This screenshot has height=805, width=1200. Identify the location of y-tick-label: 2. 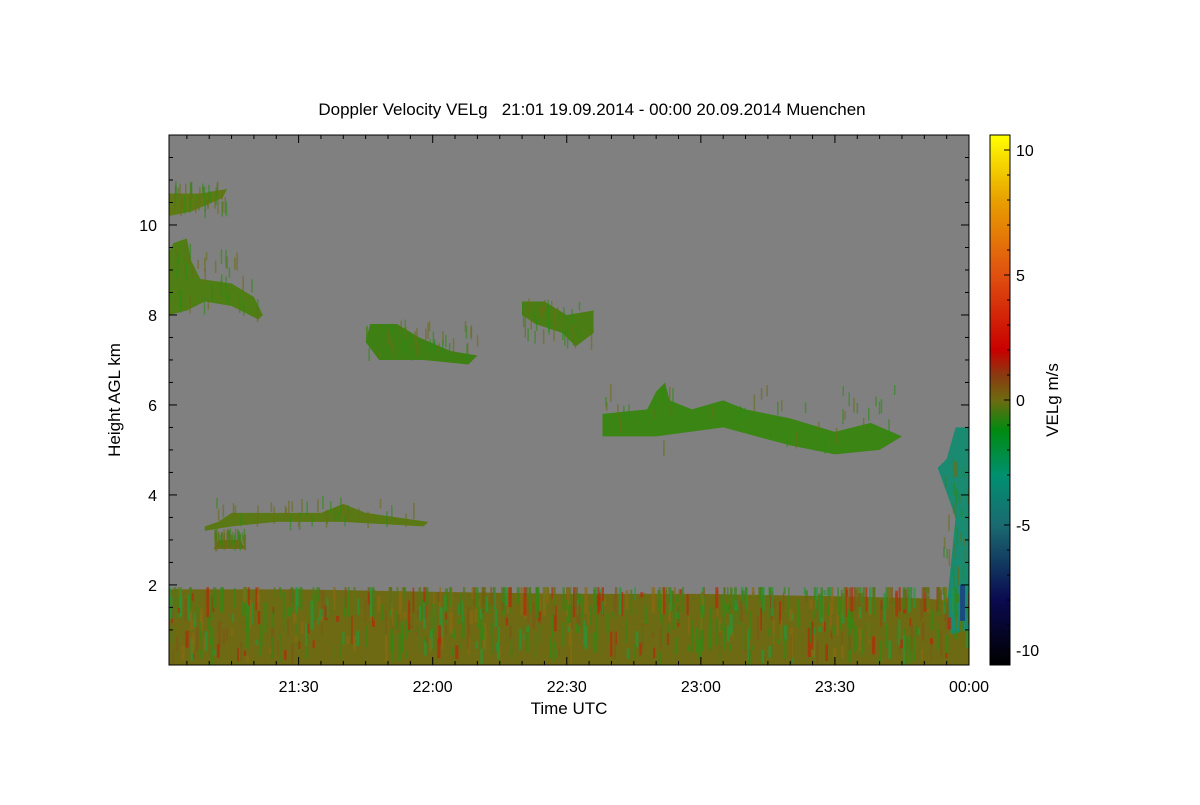
(152, 586).